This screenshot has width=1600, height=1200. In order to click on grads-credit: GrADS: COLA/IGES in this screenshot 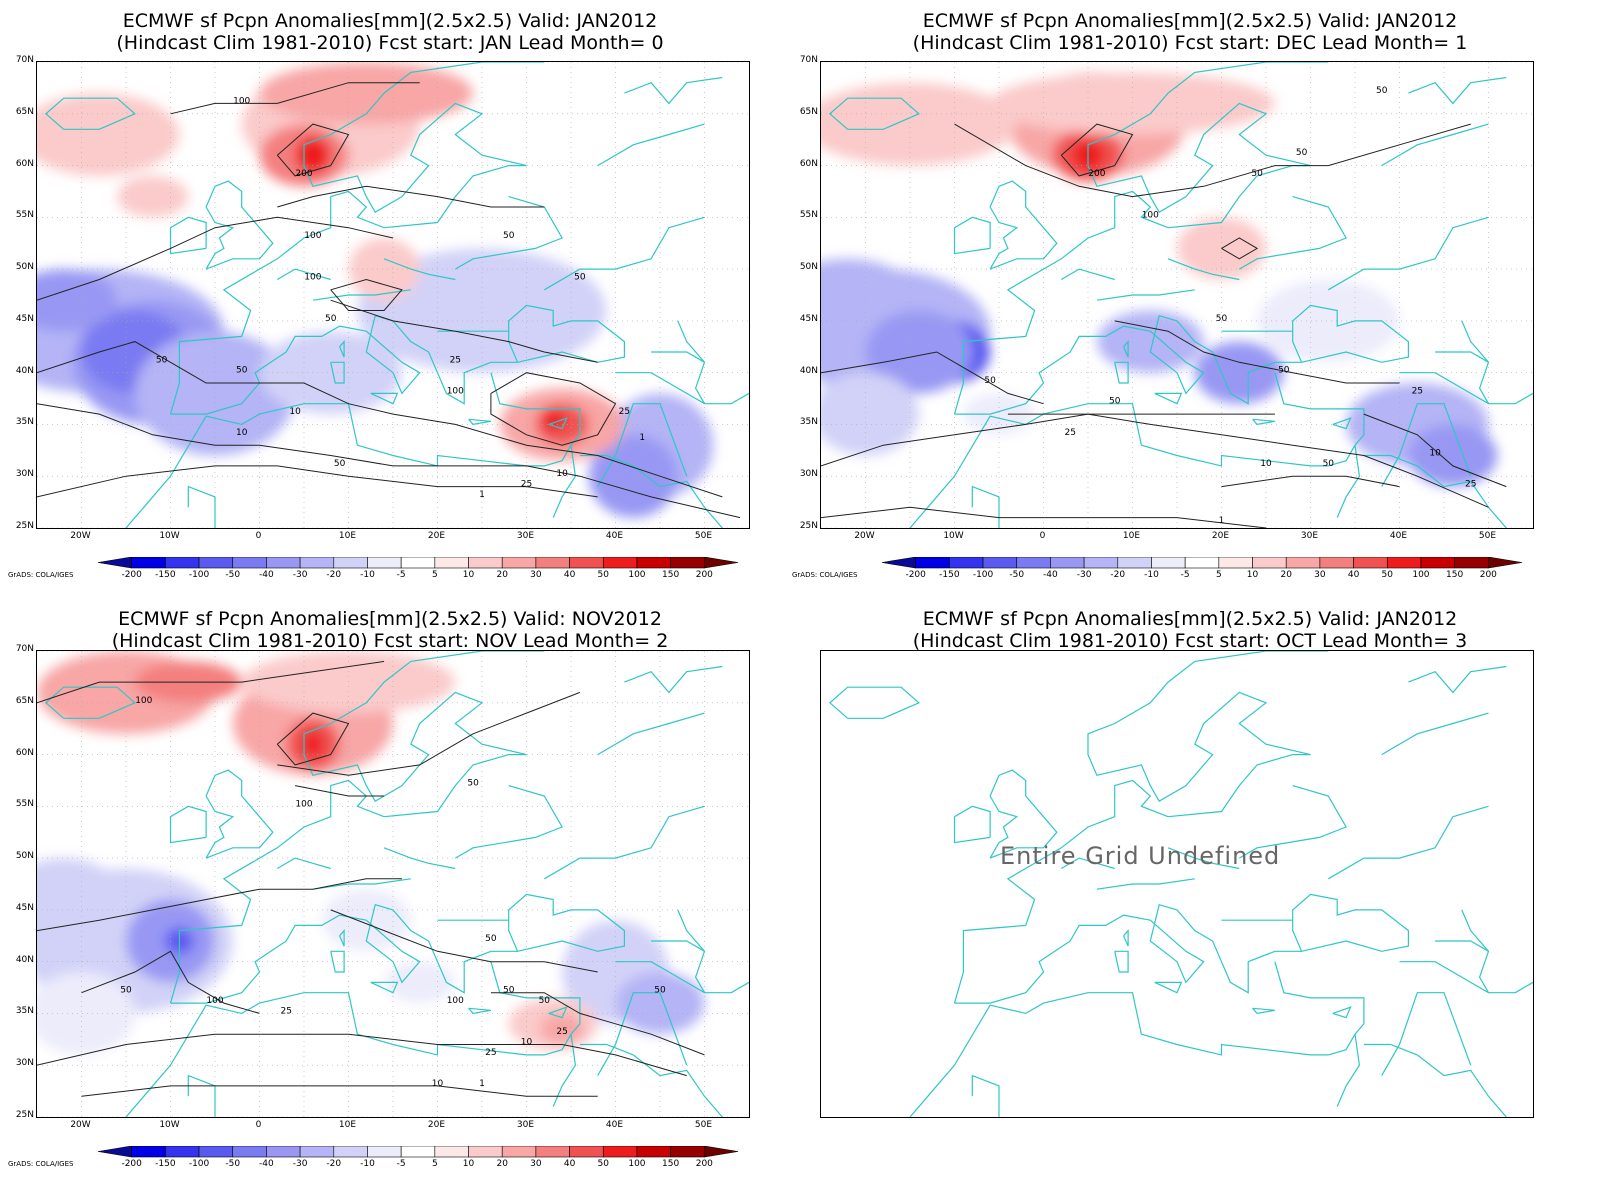, I will do `click(41, 575)`.